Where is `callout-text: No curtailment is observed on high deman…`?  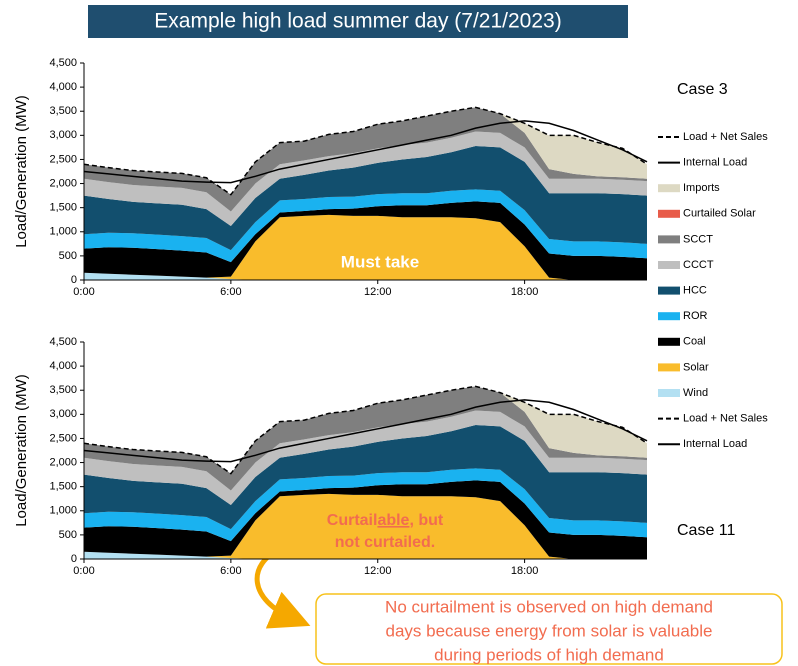
callout-text: No curtailment is observed on high deman… is located at coordinates (549, 606).